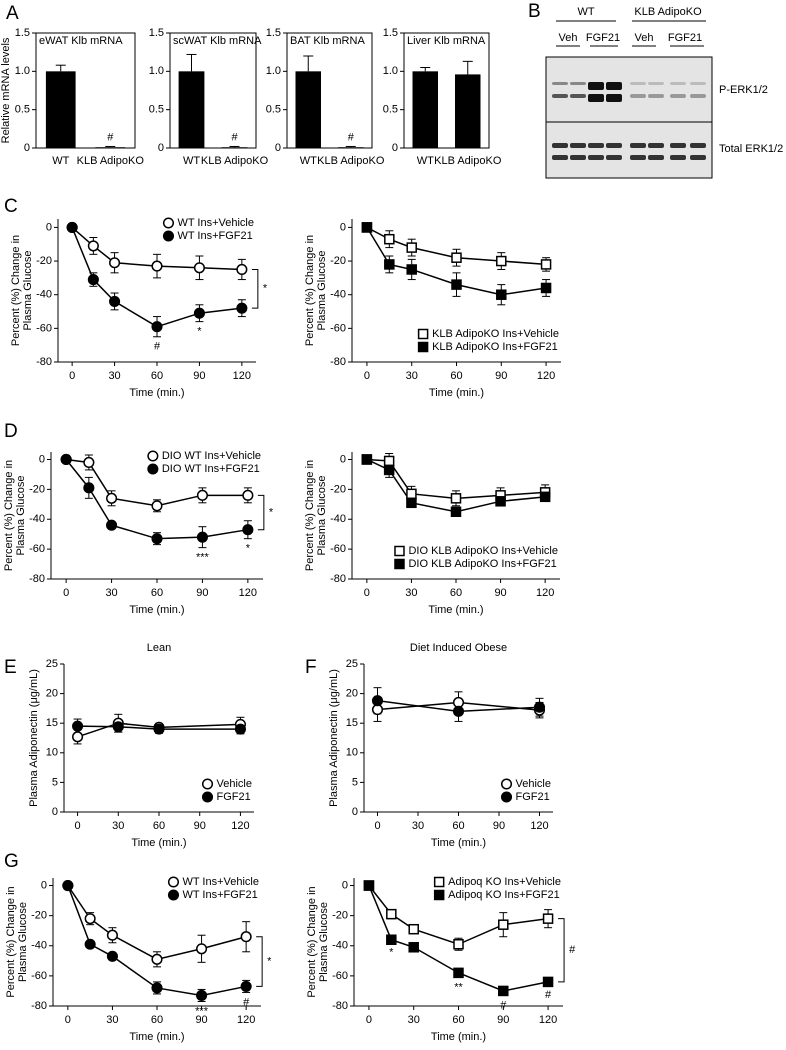  I want to click on bracket-label: *, so click(269, 961).